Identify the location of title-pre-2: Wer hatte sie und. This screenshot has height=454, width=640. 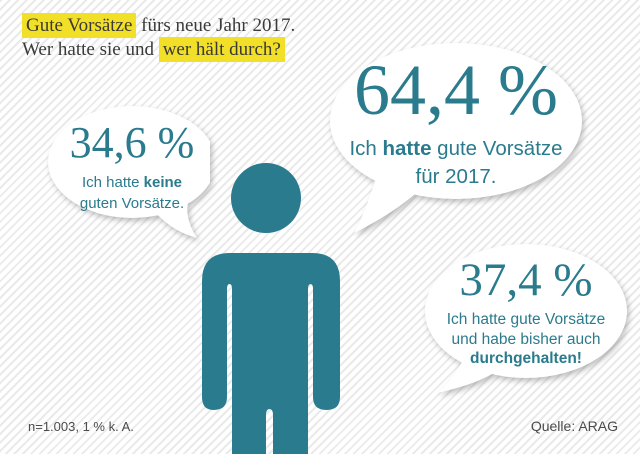
(90, 49).